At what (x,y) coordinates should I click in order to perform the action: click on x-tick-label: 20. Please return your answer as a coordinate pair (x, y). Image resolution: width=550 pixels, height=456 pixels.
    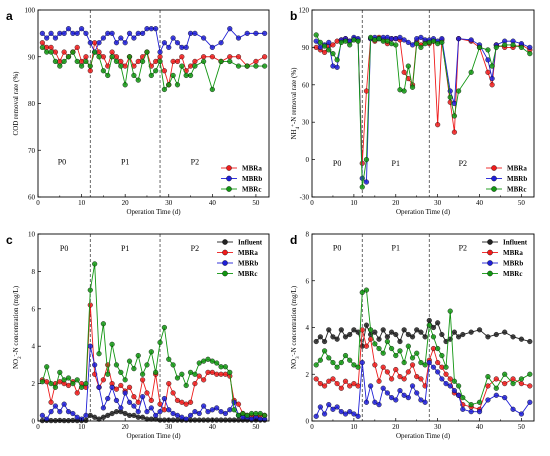
    Looking at the image, I should click on (126, 203).